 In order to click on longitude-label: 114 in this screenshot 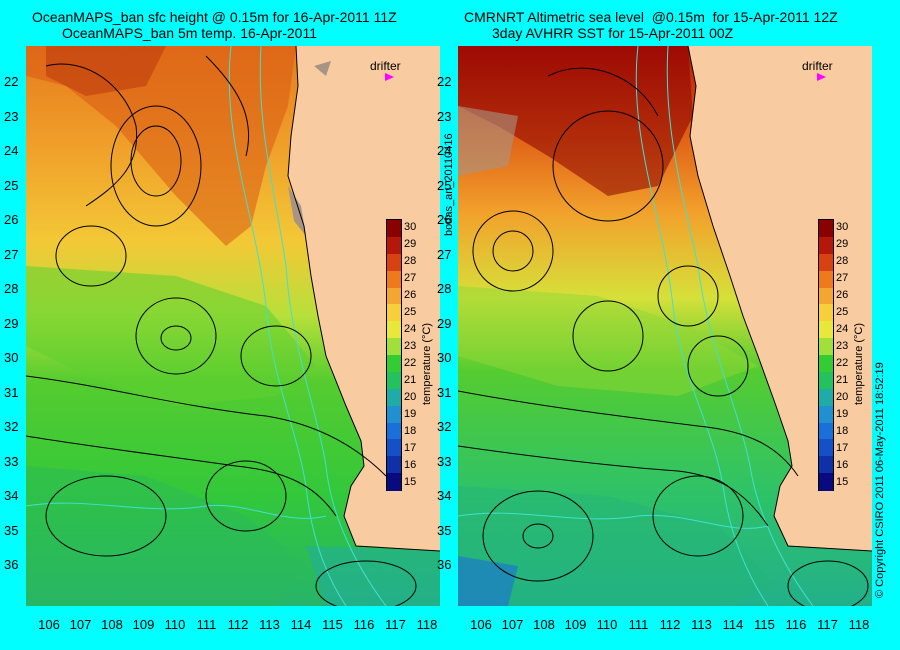, I will do `click(301, 624)`.